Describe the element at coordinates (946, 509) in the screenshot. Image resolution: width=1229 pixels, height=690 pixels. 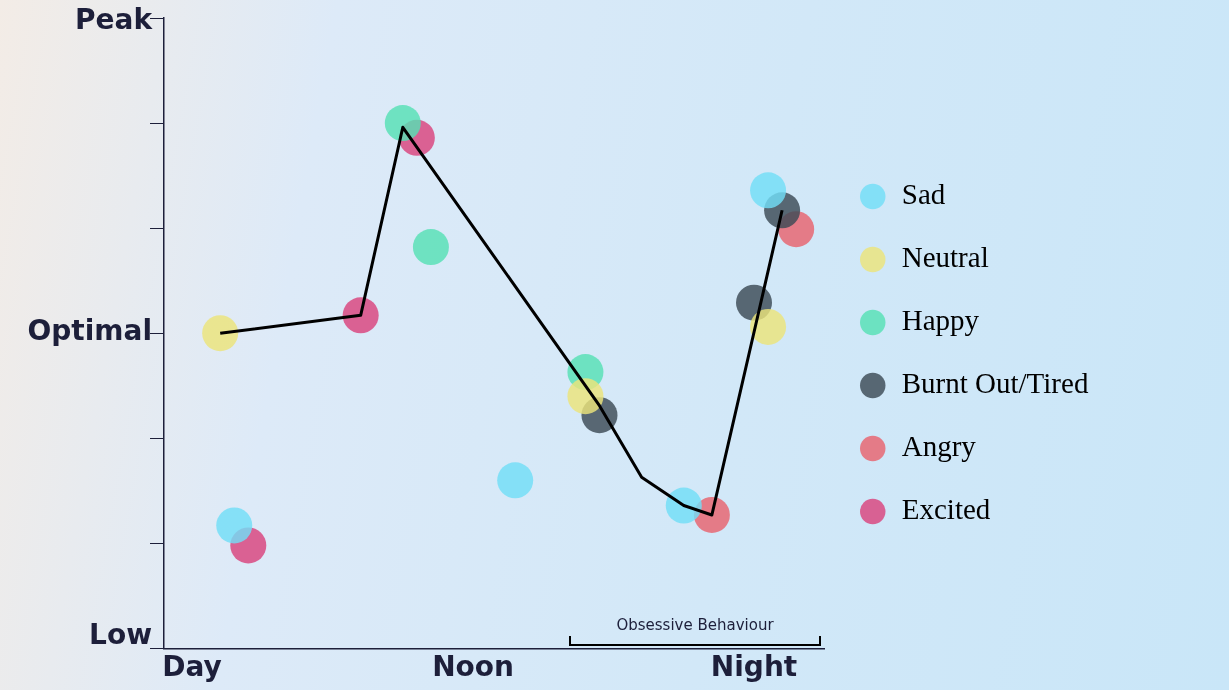
I see `legend-label: Excited` at that location.